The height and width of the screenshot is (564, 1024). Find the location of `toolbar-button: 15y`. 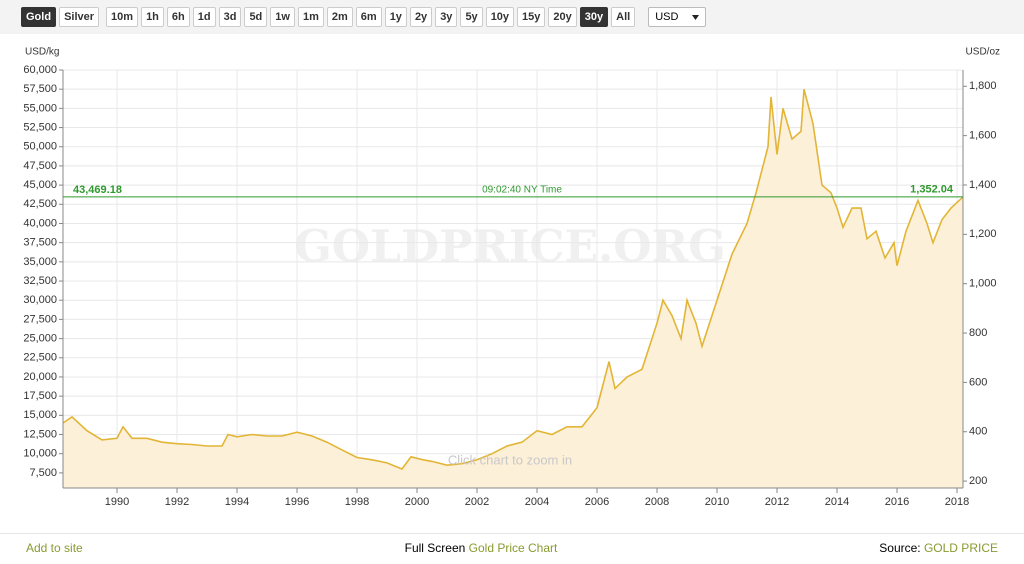

toolbar-button: 15y is located at coordinates (531, 17).